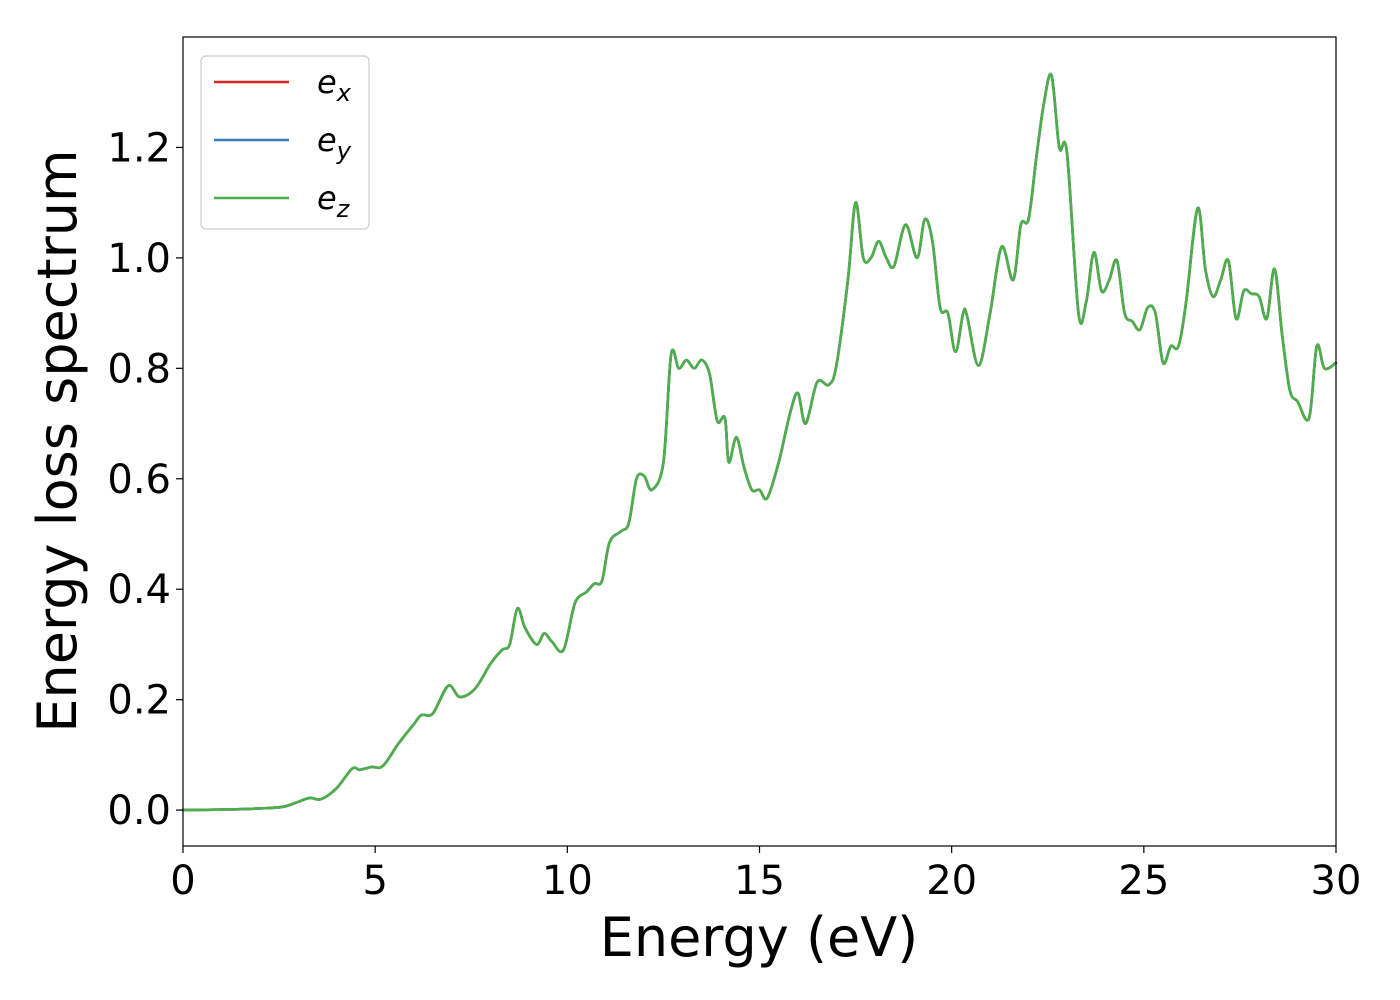 The image size is (1400, 1000). What do you see at coordinates (182, 881) in the screenshot?
I see `x-tick-label: 0` at bounding box center [182, 881].